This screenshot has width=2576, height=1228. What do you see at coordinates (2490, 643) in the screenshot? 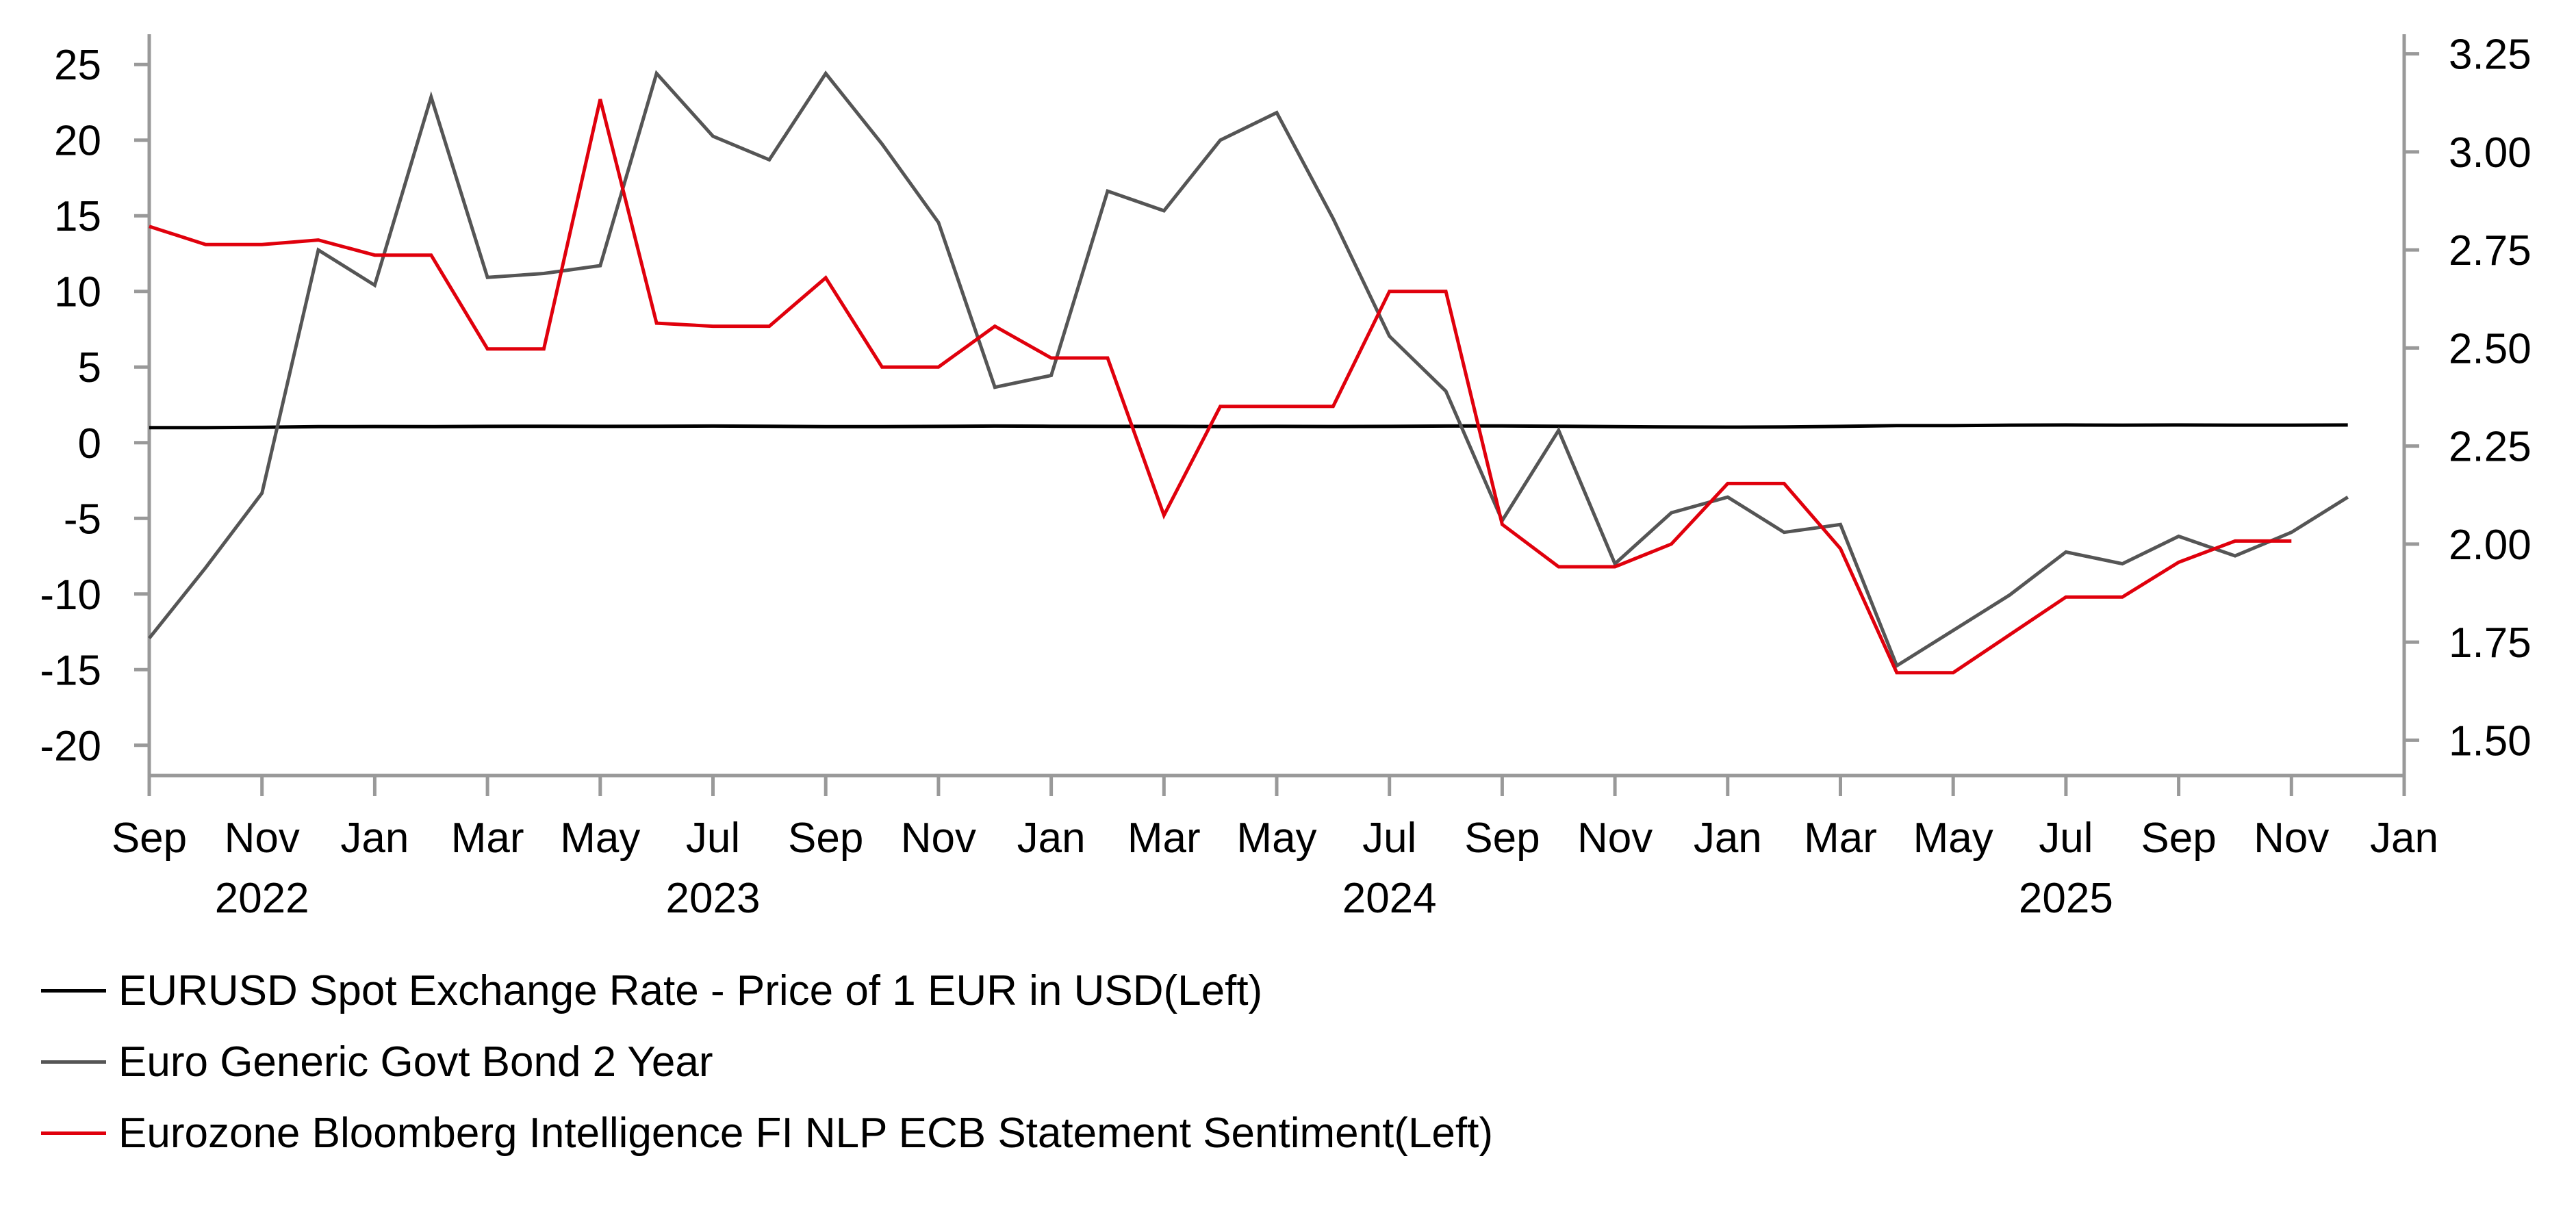
I see `right-y-tick-label: 1.75` at bounding box center [2490, 643].